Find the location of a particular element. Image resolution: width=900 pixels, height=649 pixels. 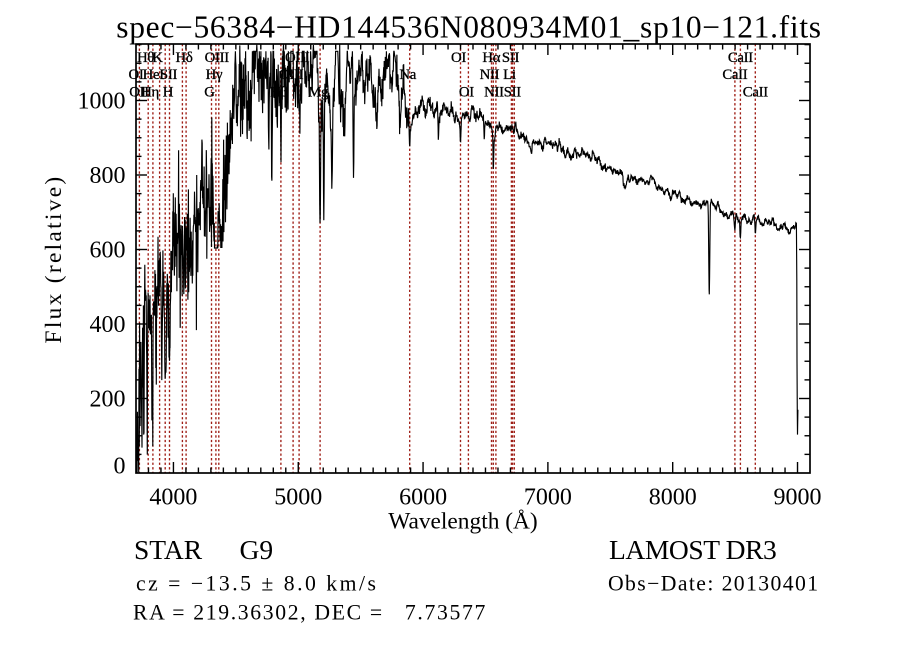

svg-text: 400 is located at coordinates (108, 325).